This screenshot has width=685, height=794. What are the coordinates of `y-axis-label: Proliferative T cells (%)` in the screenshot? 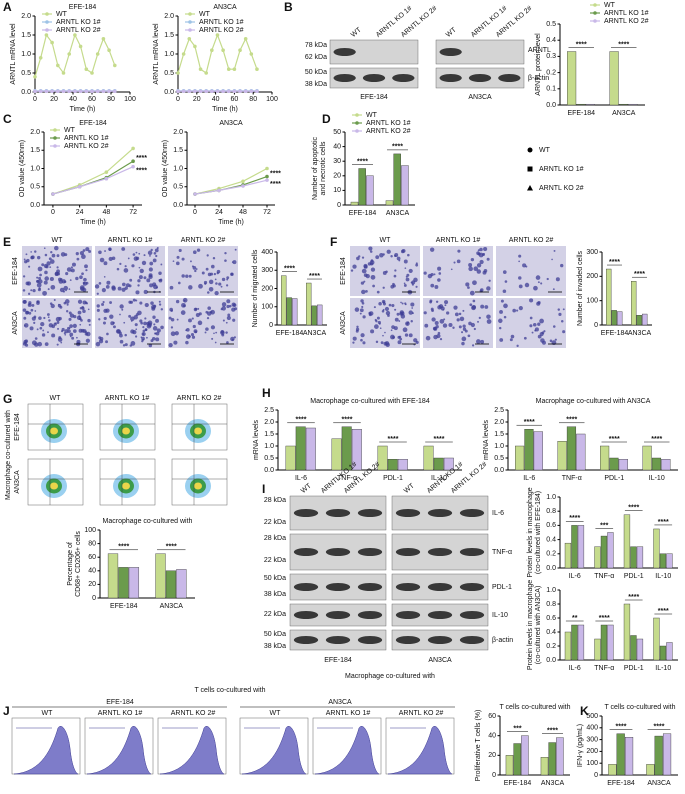 It's located at (478, 746).